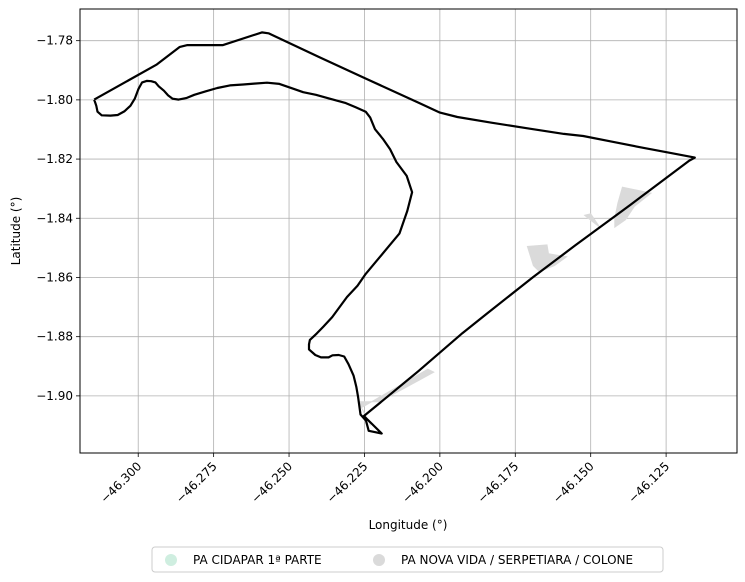 Image resolution: width=745 pixels, height=582 pixels. Describe the element at coordinates (257, 560) in the screenshot. I see `legend-label-cidapar: PA CIDAPAR 1ª PARTE` at that location.